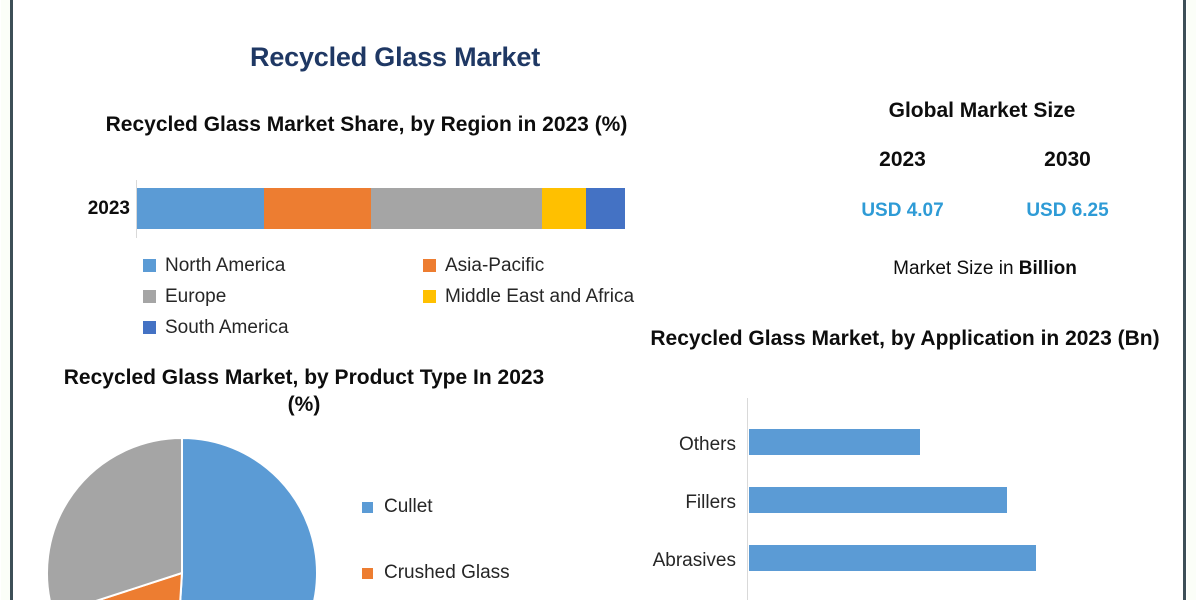  I want to click on application-category-label: Fillers, so click(710, 502).